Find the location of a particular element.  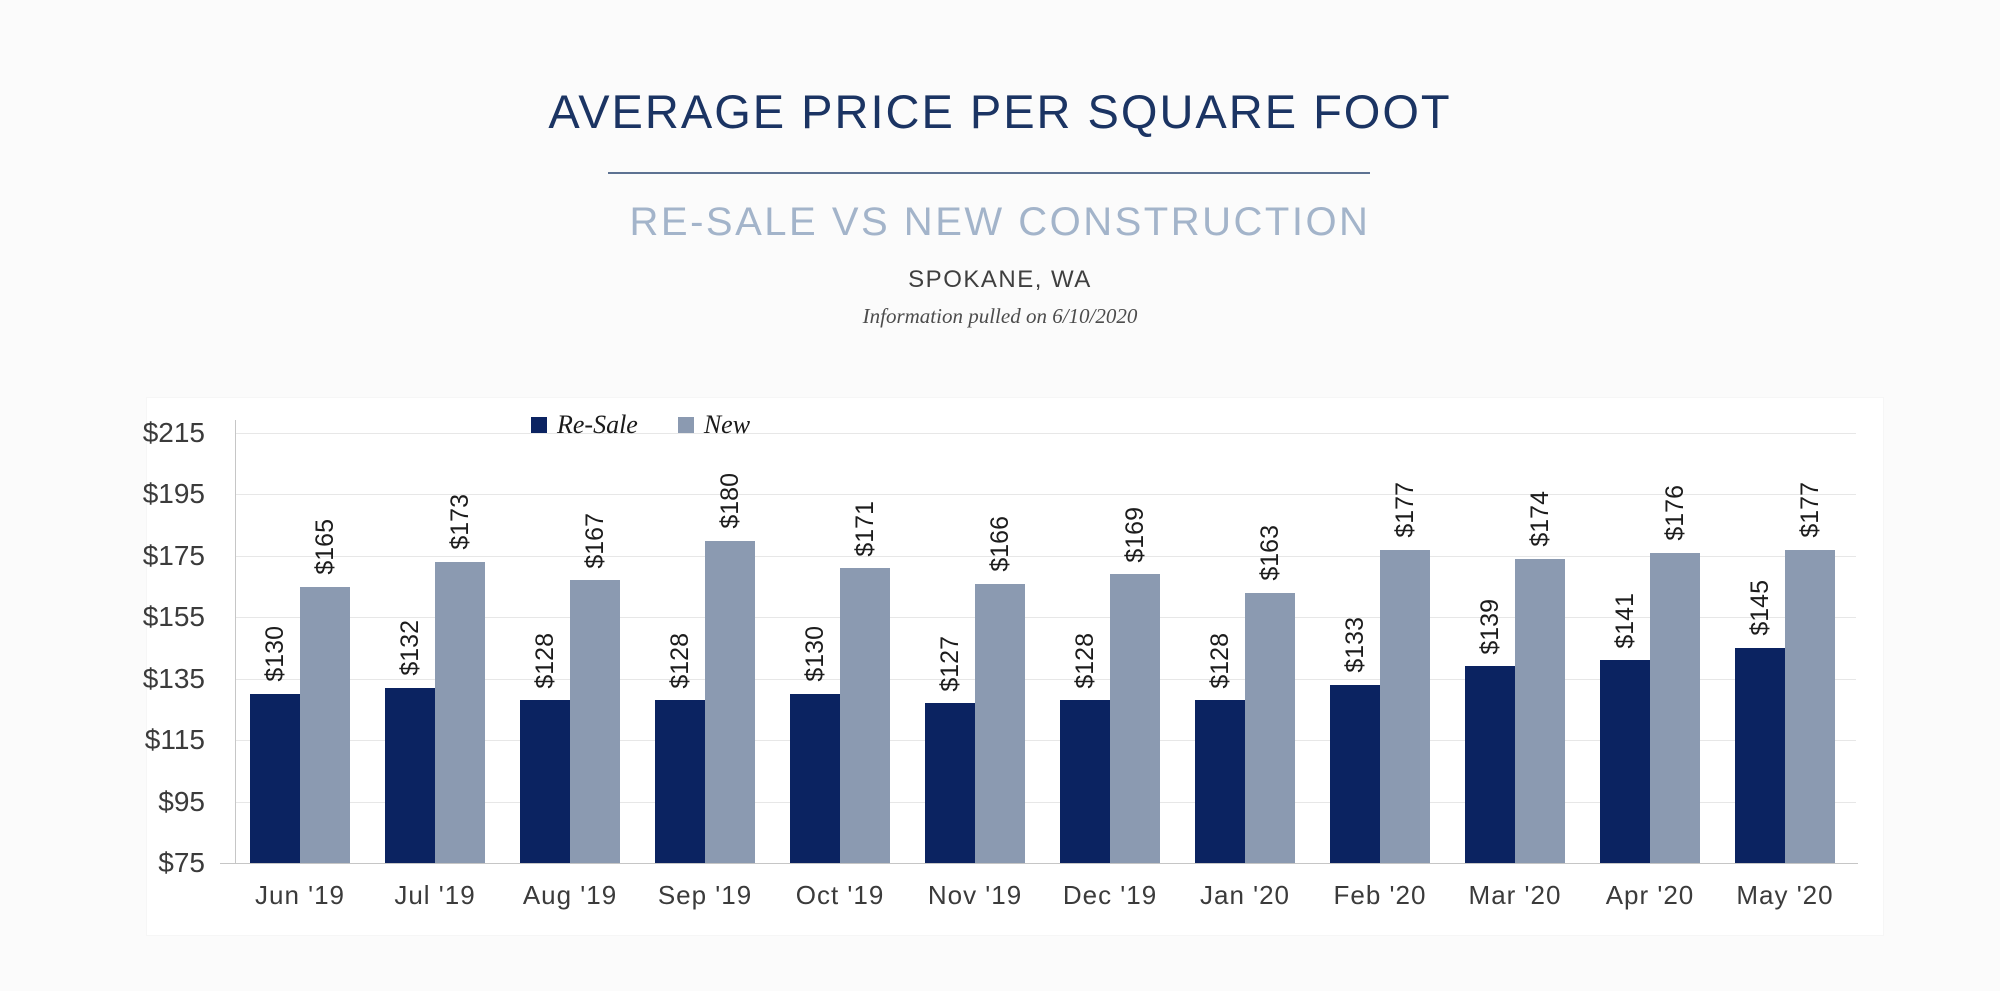

bar-value-label: $169 is located at coordinates (1135, 534).